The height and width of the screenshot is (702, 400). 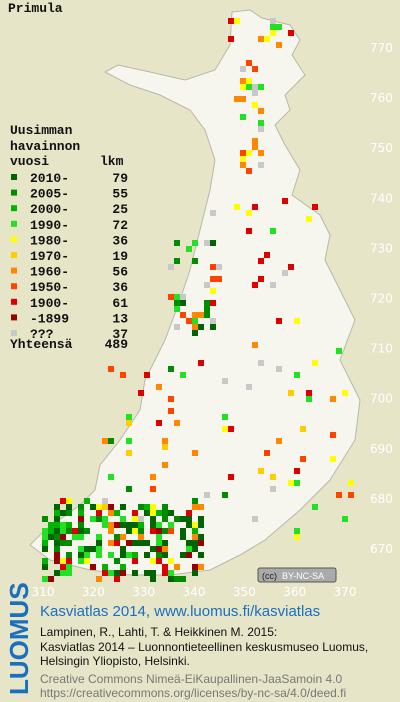 What do you see at coordinates (297, 575) in the screenshot?
I see `license-badge` at bounding box center [297, 575].